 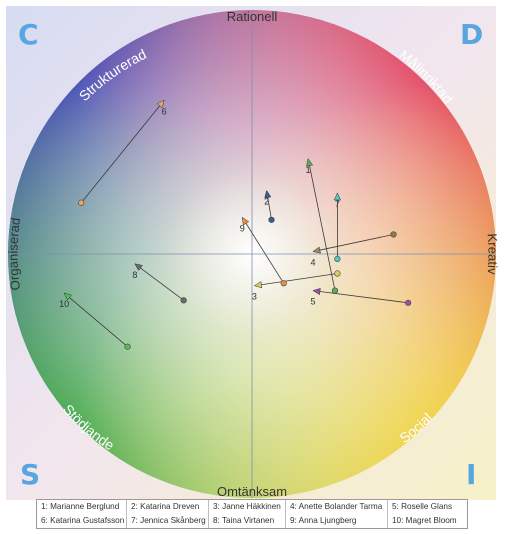 I want to click on person-label-6: 6, so click(x=164, y=111).